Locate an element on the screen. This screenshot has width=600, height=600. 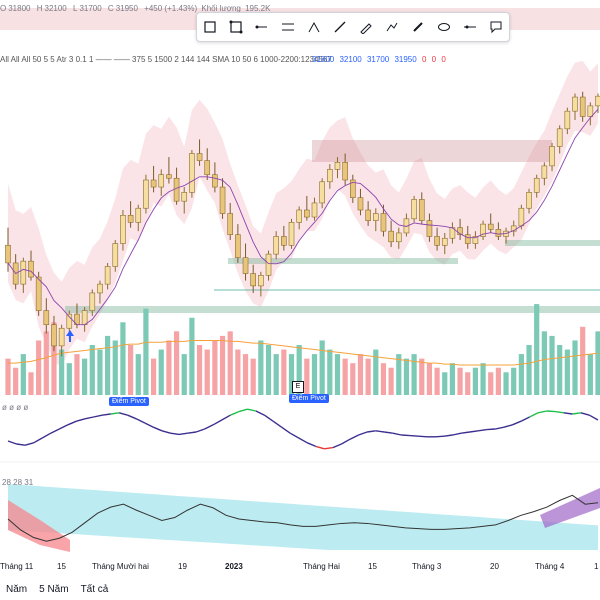
timeframe-all: Tất cả is located at coordinates (94, 589).